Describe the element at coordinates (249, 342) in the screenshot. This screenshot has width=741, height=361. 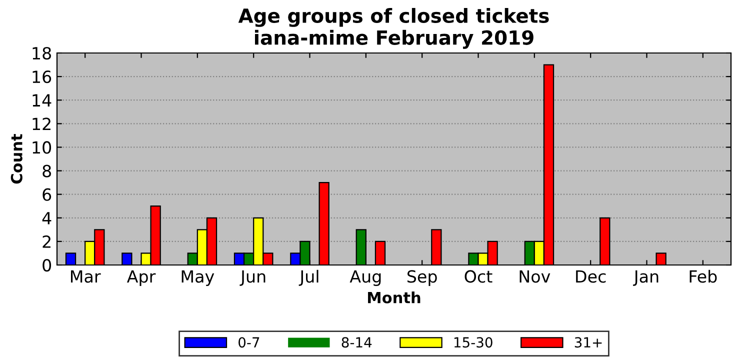
I see `legend-label: 0-7` at that location.